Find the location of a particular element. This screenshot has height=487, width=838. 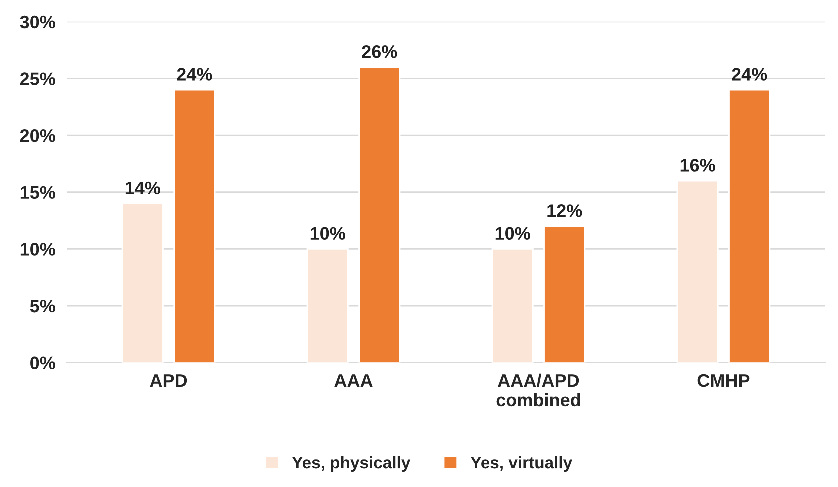

legend-label: Yes, physically is located at coordinates (351, 464).